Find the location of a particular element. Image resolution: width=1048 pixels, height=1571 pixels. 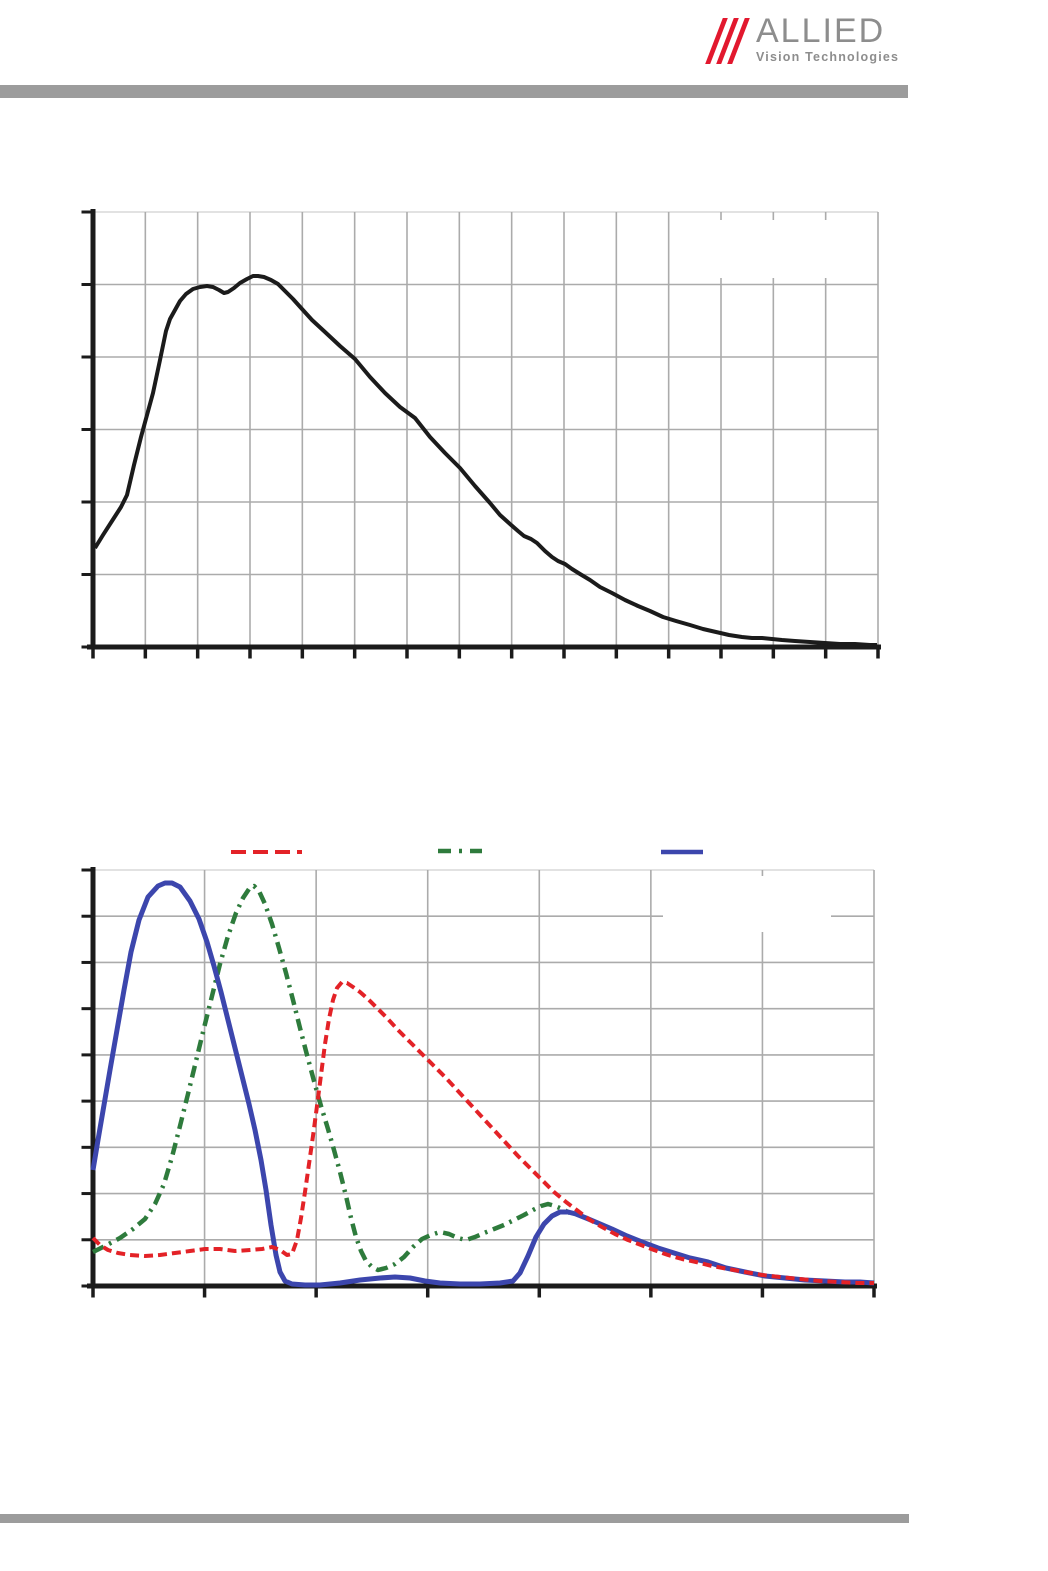

red-channel-curve is located at coordinates (482, 1132).